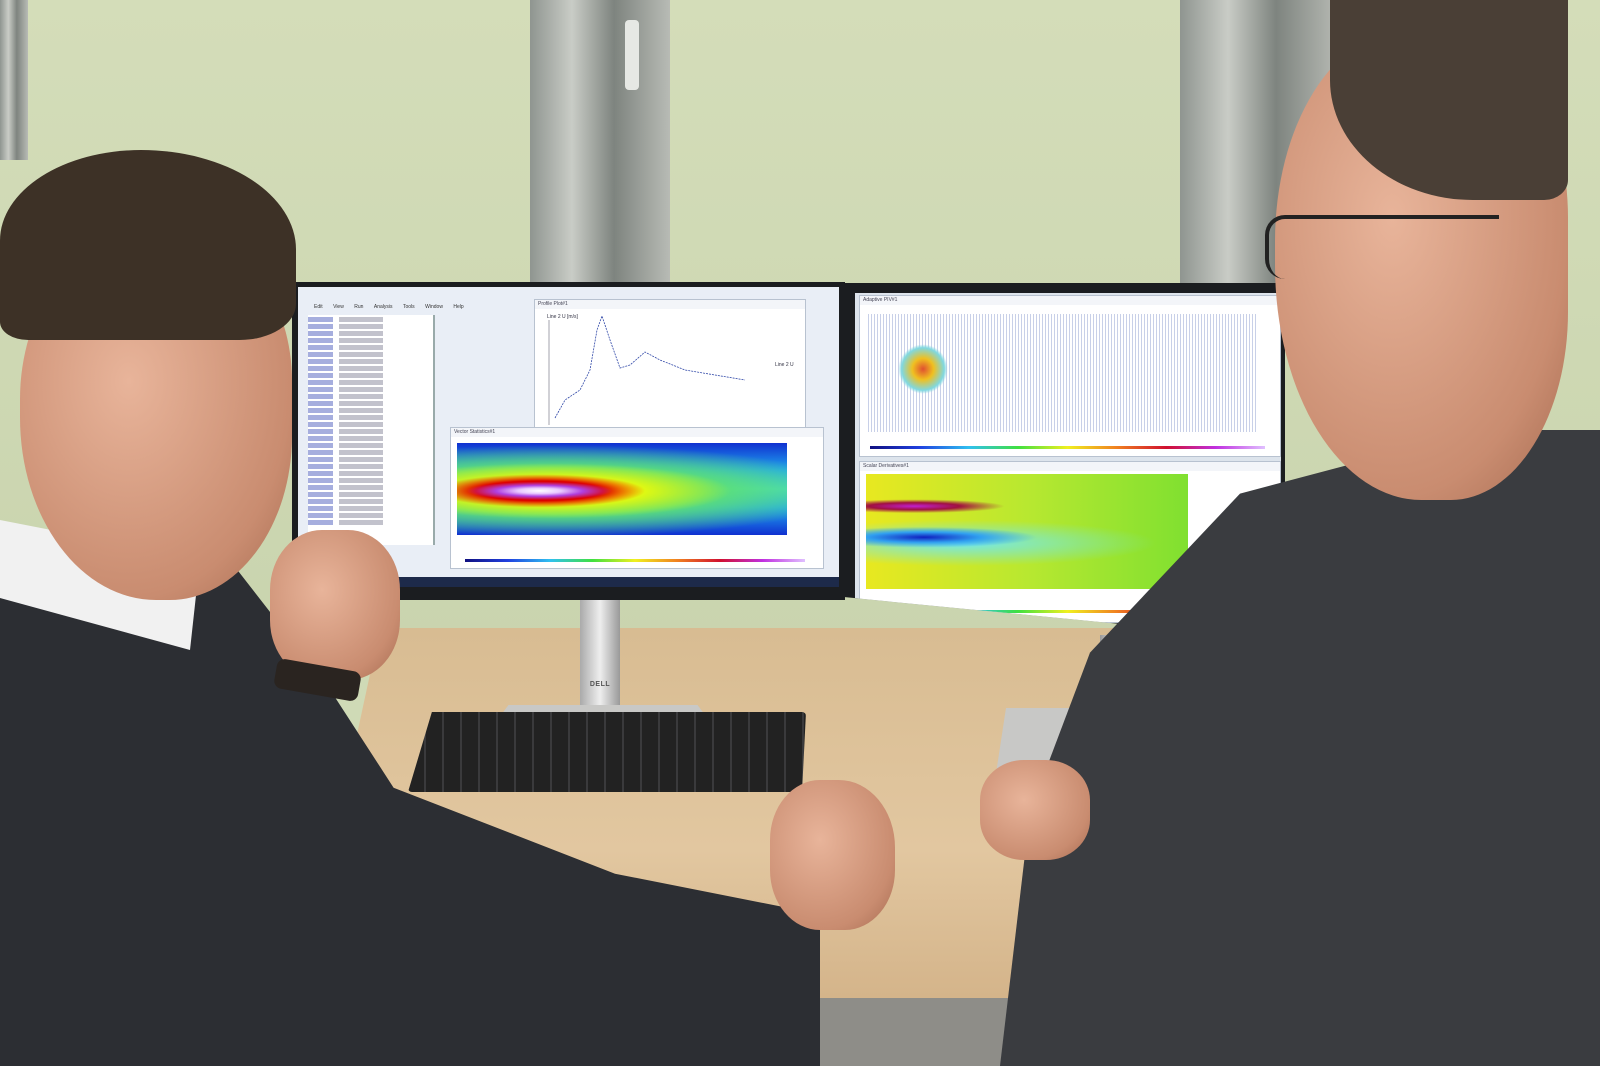 This screenshot has width=1600, height=1066. What do you see at coordinates (409, 307) in the screenshot?
I see `menu-tools: Tools` at bounding box center [409, 307].